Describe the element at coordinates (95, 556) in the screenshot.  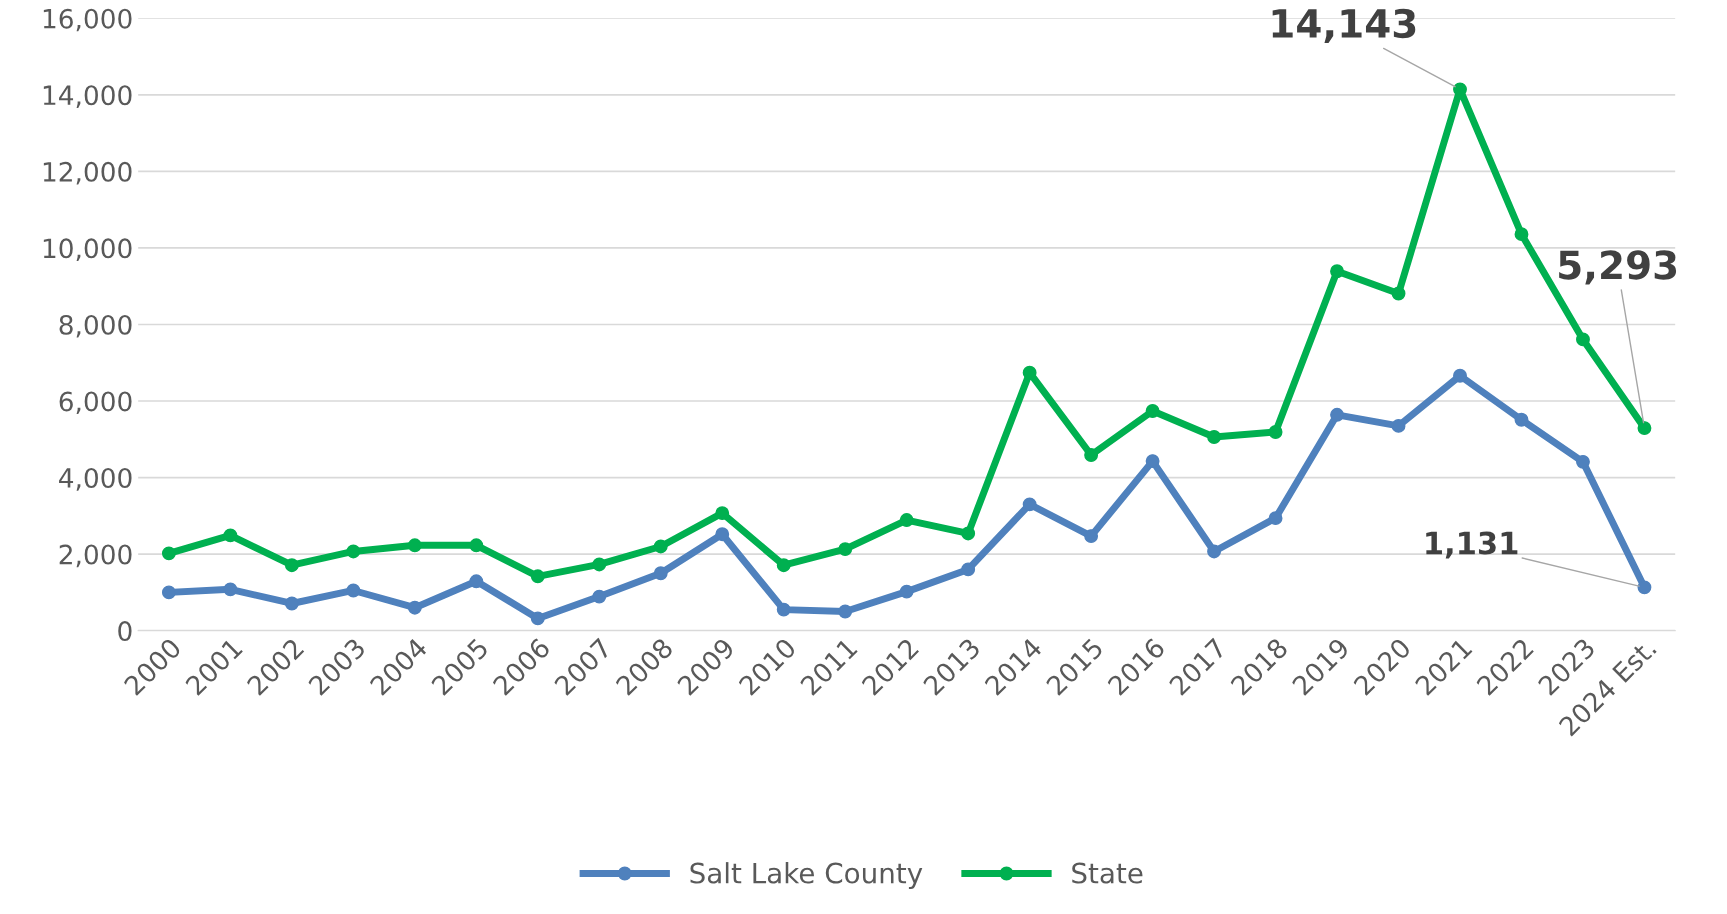
I see `y-tick-label: 2,000` at that location.